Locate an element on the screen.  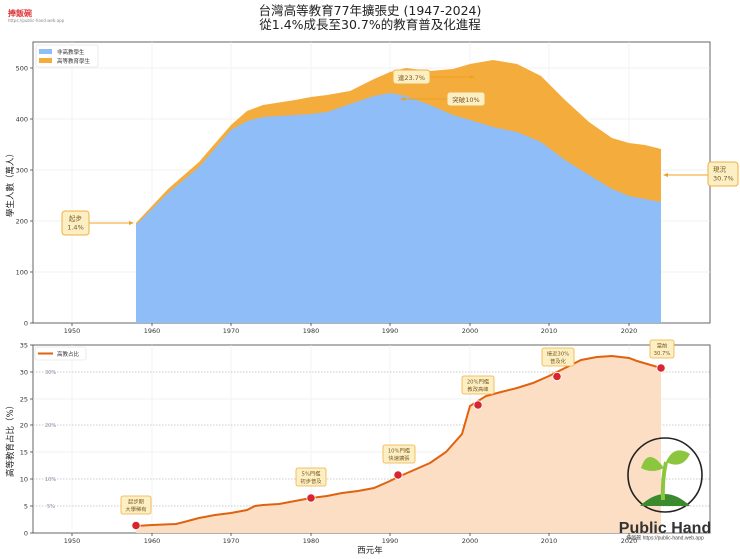
milestone-1991 is located at coordinates (398, 475).